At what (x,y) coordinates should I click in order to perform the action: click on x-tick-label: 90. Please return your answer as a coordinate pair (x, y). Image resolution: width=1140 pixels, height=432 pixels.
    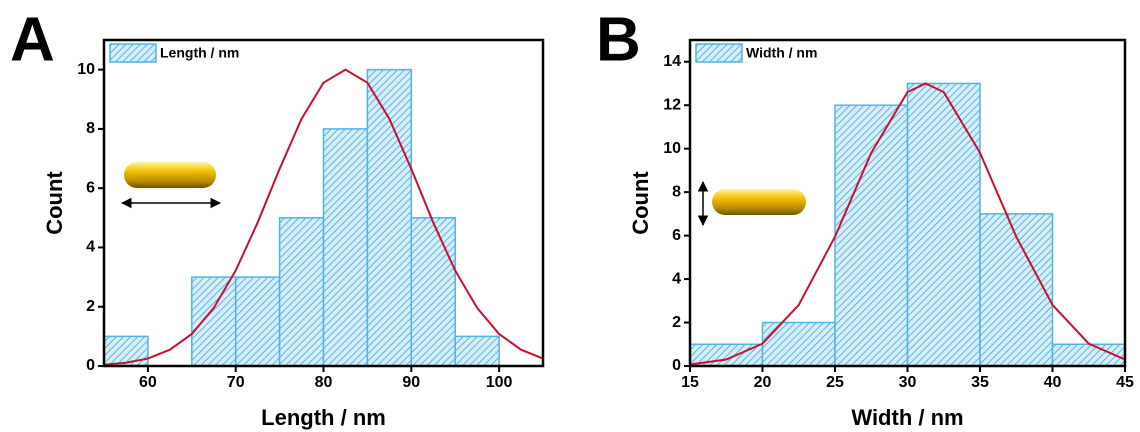
    Looking at the image, I should click on (411, 382).